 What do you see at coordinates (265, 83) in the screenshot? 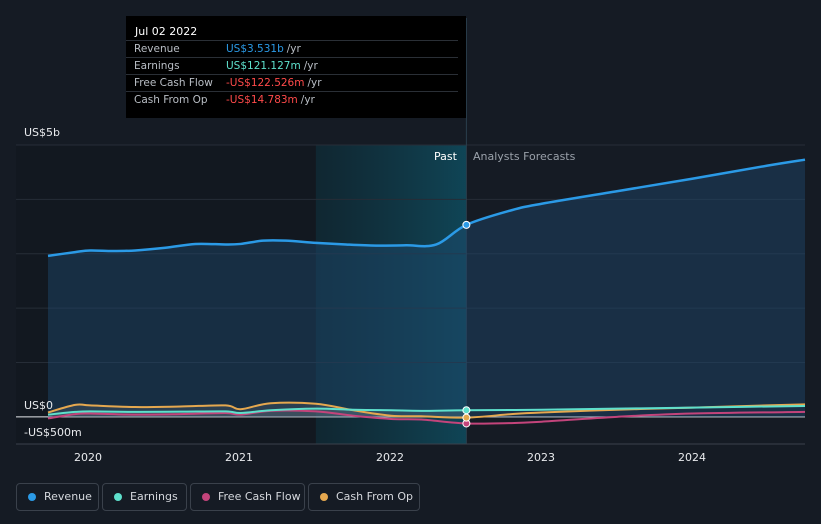
I see `tooltip-value-text: -US$122.526m` at bounding box center [265, 83].